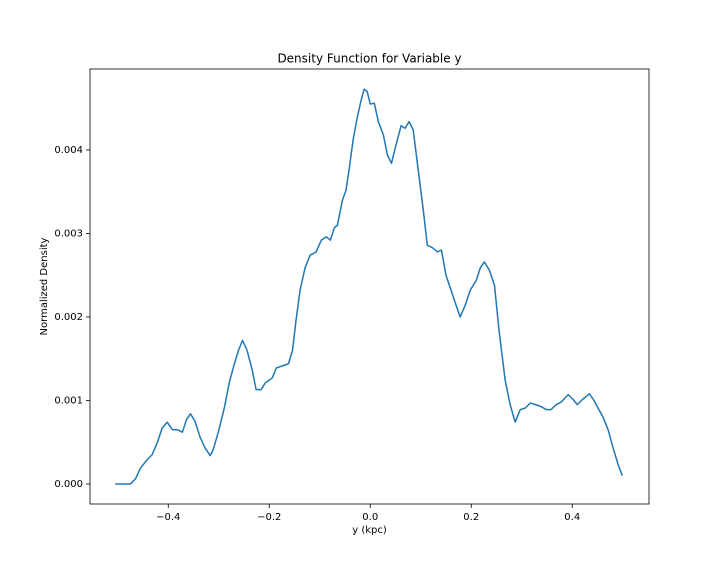 The image size is (720, 576). I want to click on y-axis-label: Normalized Density, so click(44, 286).